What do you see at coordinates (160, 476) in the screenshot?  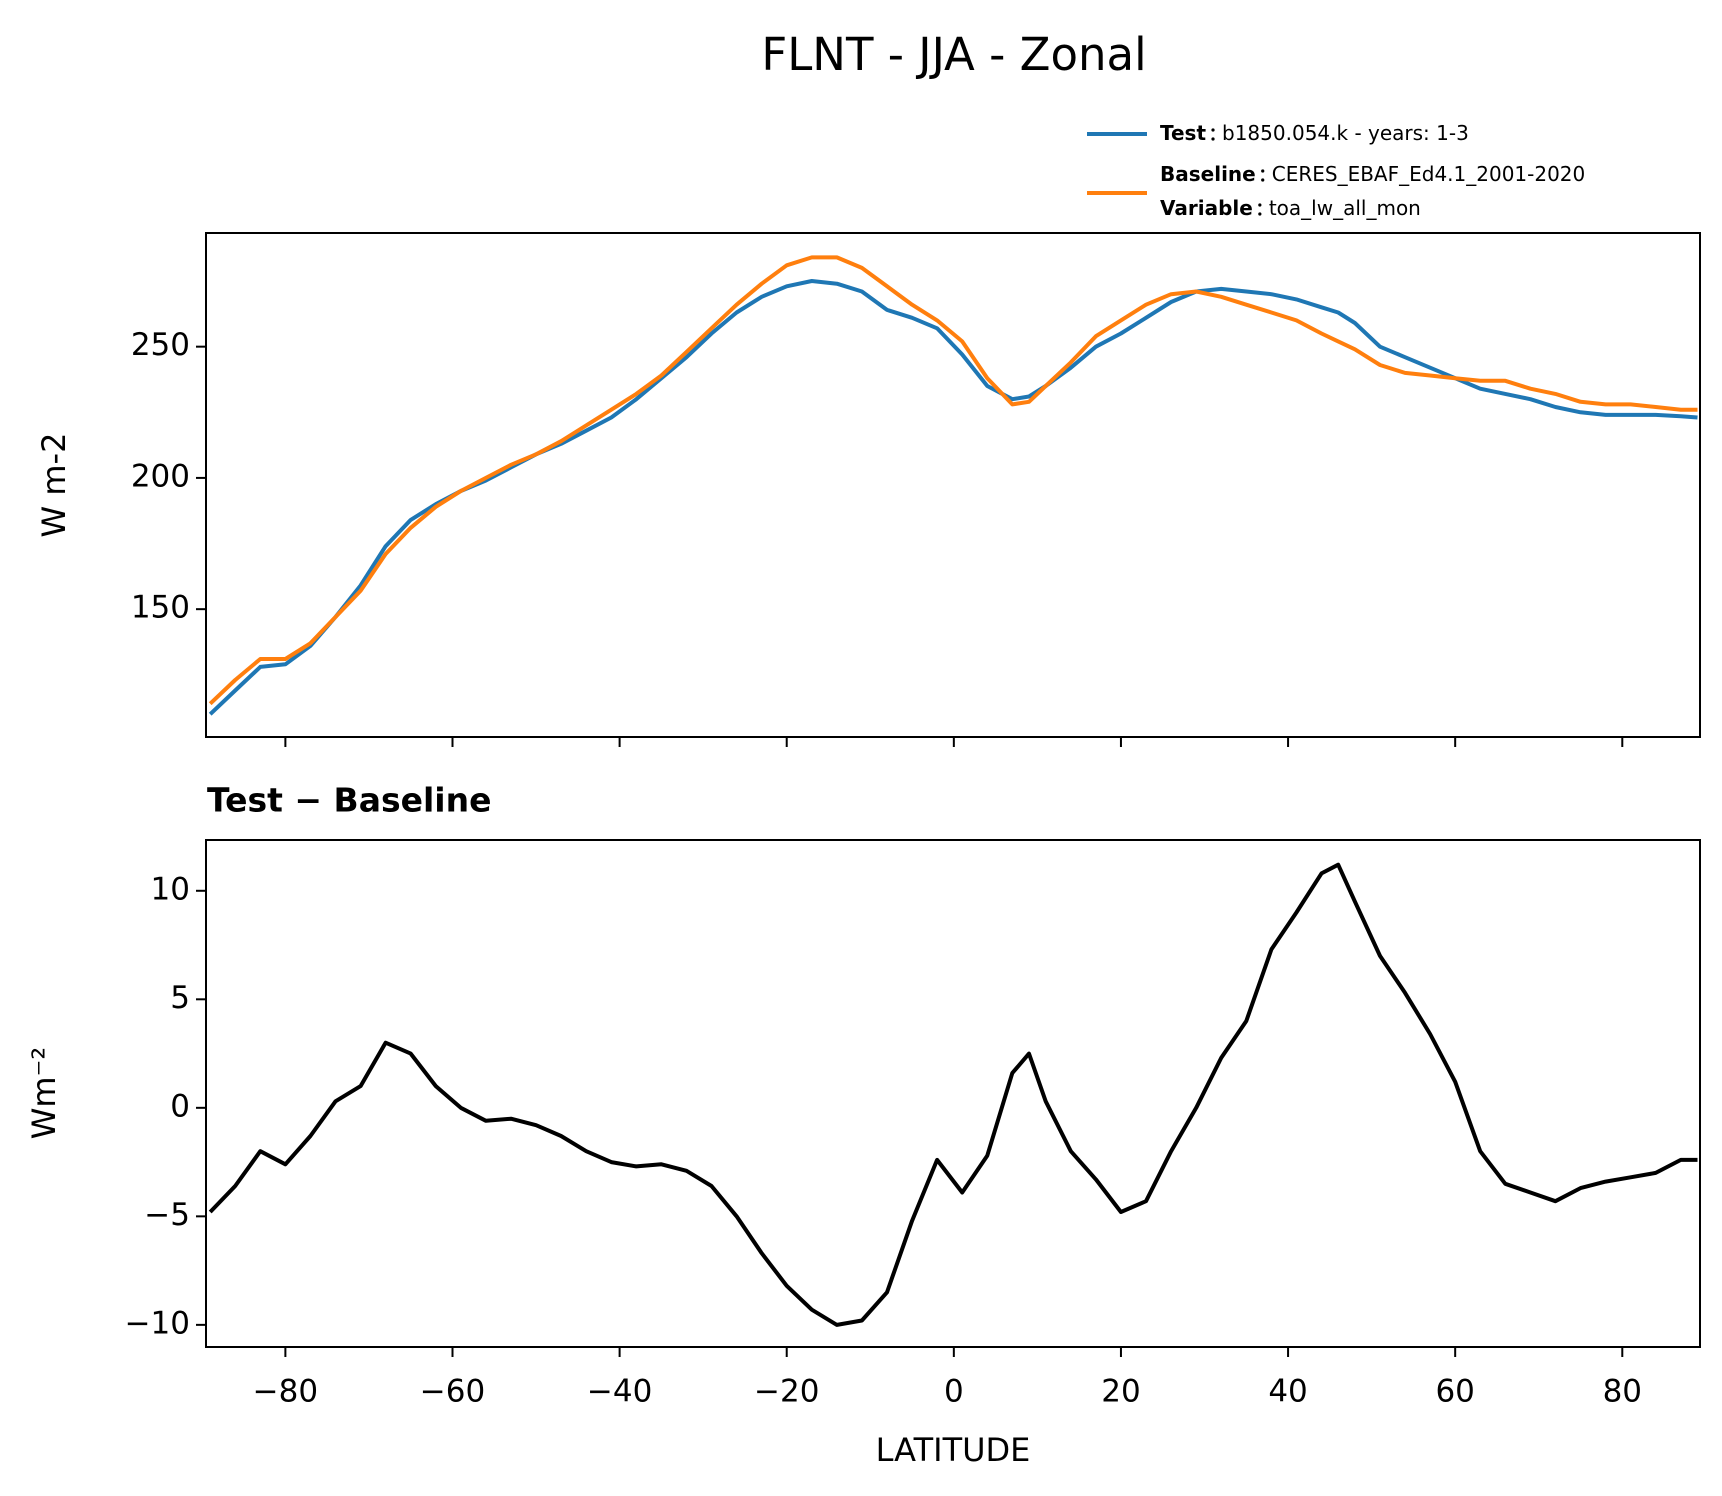 I see `y-tick-label: 200` at bounding box center [160, 476].